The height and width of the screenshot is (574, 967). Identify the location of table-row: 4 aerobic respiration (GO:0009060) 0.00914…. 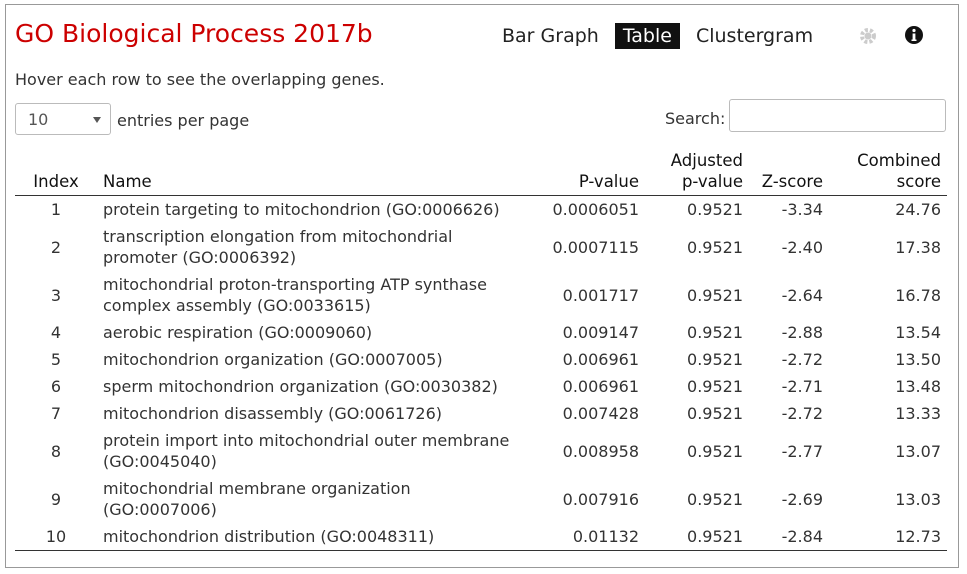
(481, 332).